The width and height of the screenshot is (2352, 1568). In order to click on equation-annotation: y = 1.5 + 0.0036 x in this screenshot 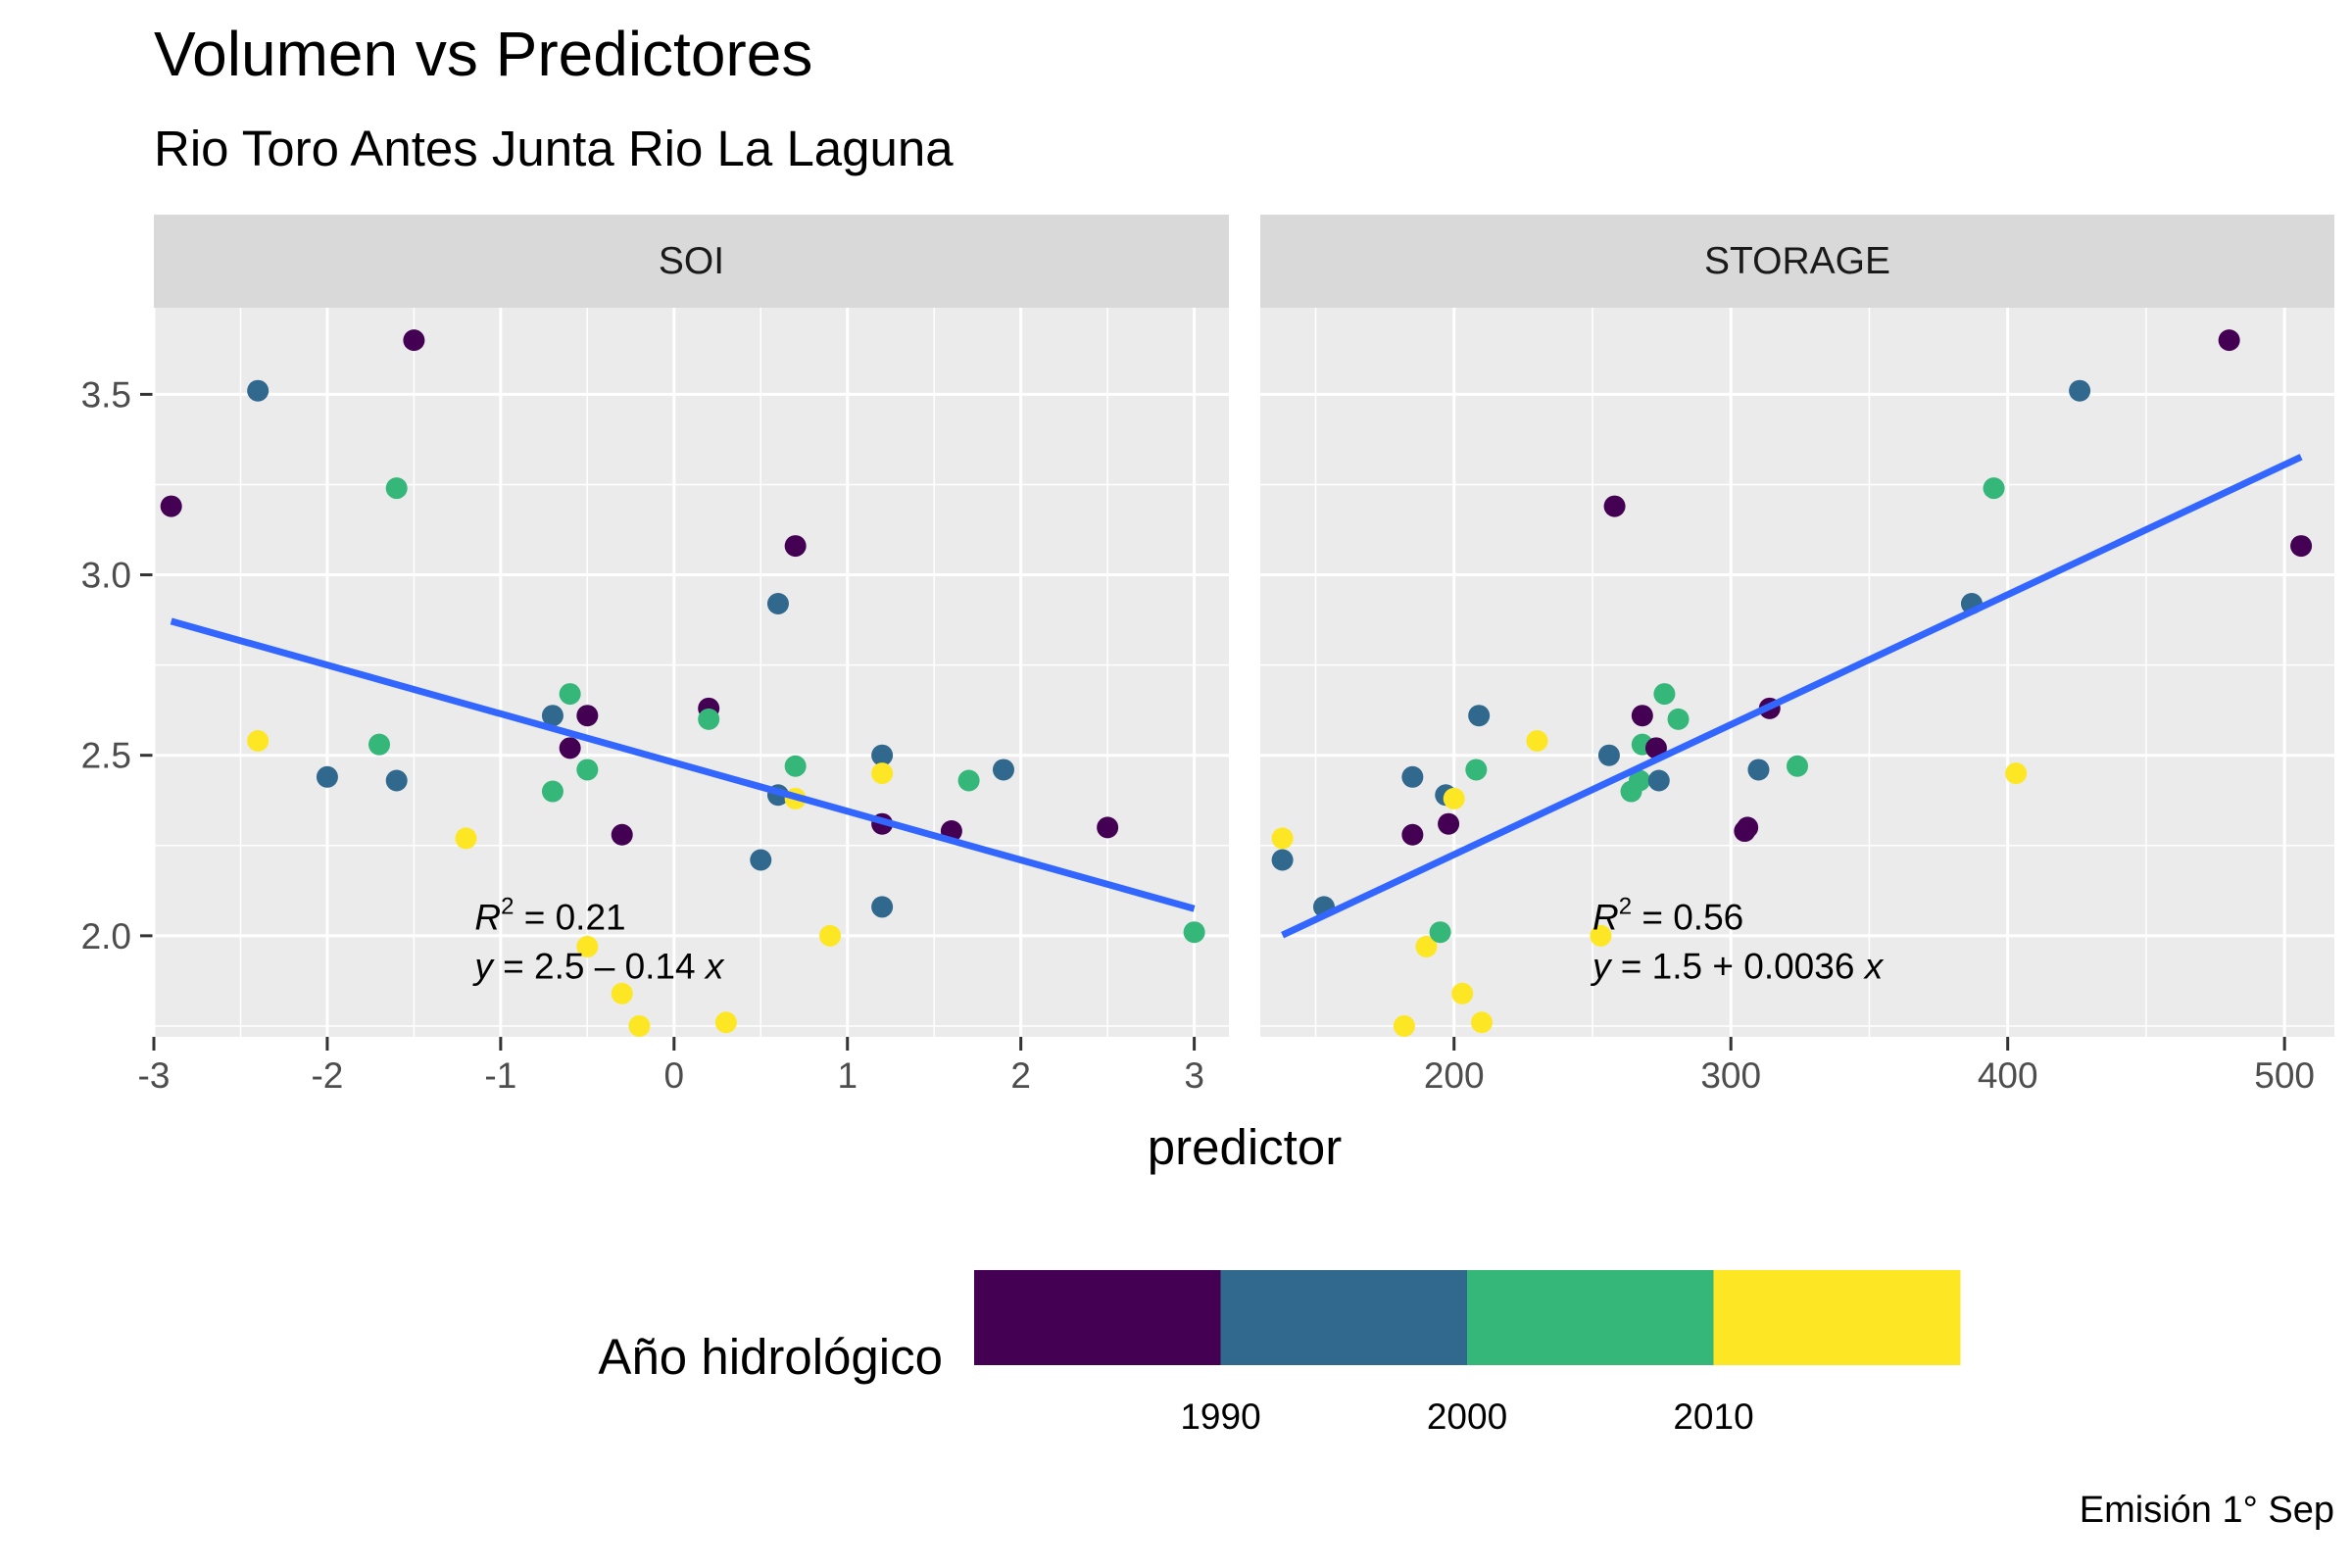, I will do `click(1737, 966)`.